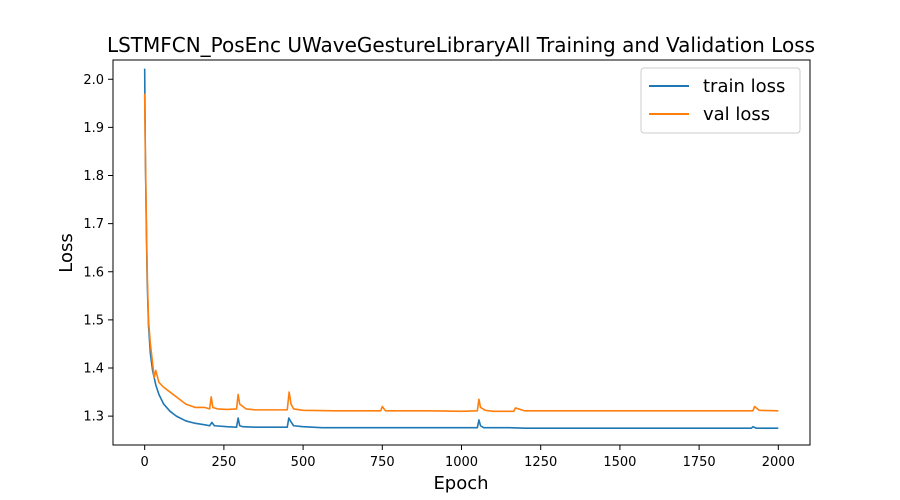 Image resolution: width=900 pixels, height=500 pixels. What do you see at coordinates (93, 369) in the screenshot?
I see `y-tick-label: 1.4` at bounding box center [93, 369].